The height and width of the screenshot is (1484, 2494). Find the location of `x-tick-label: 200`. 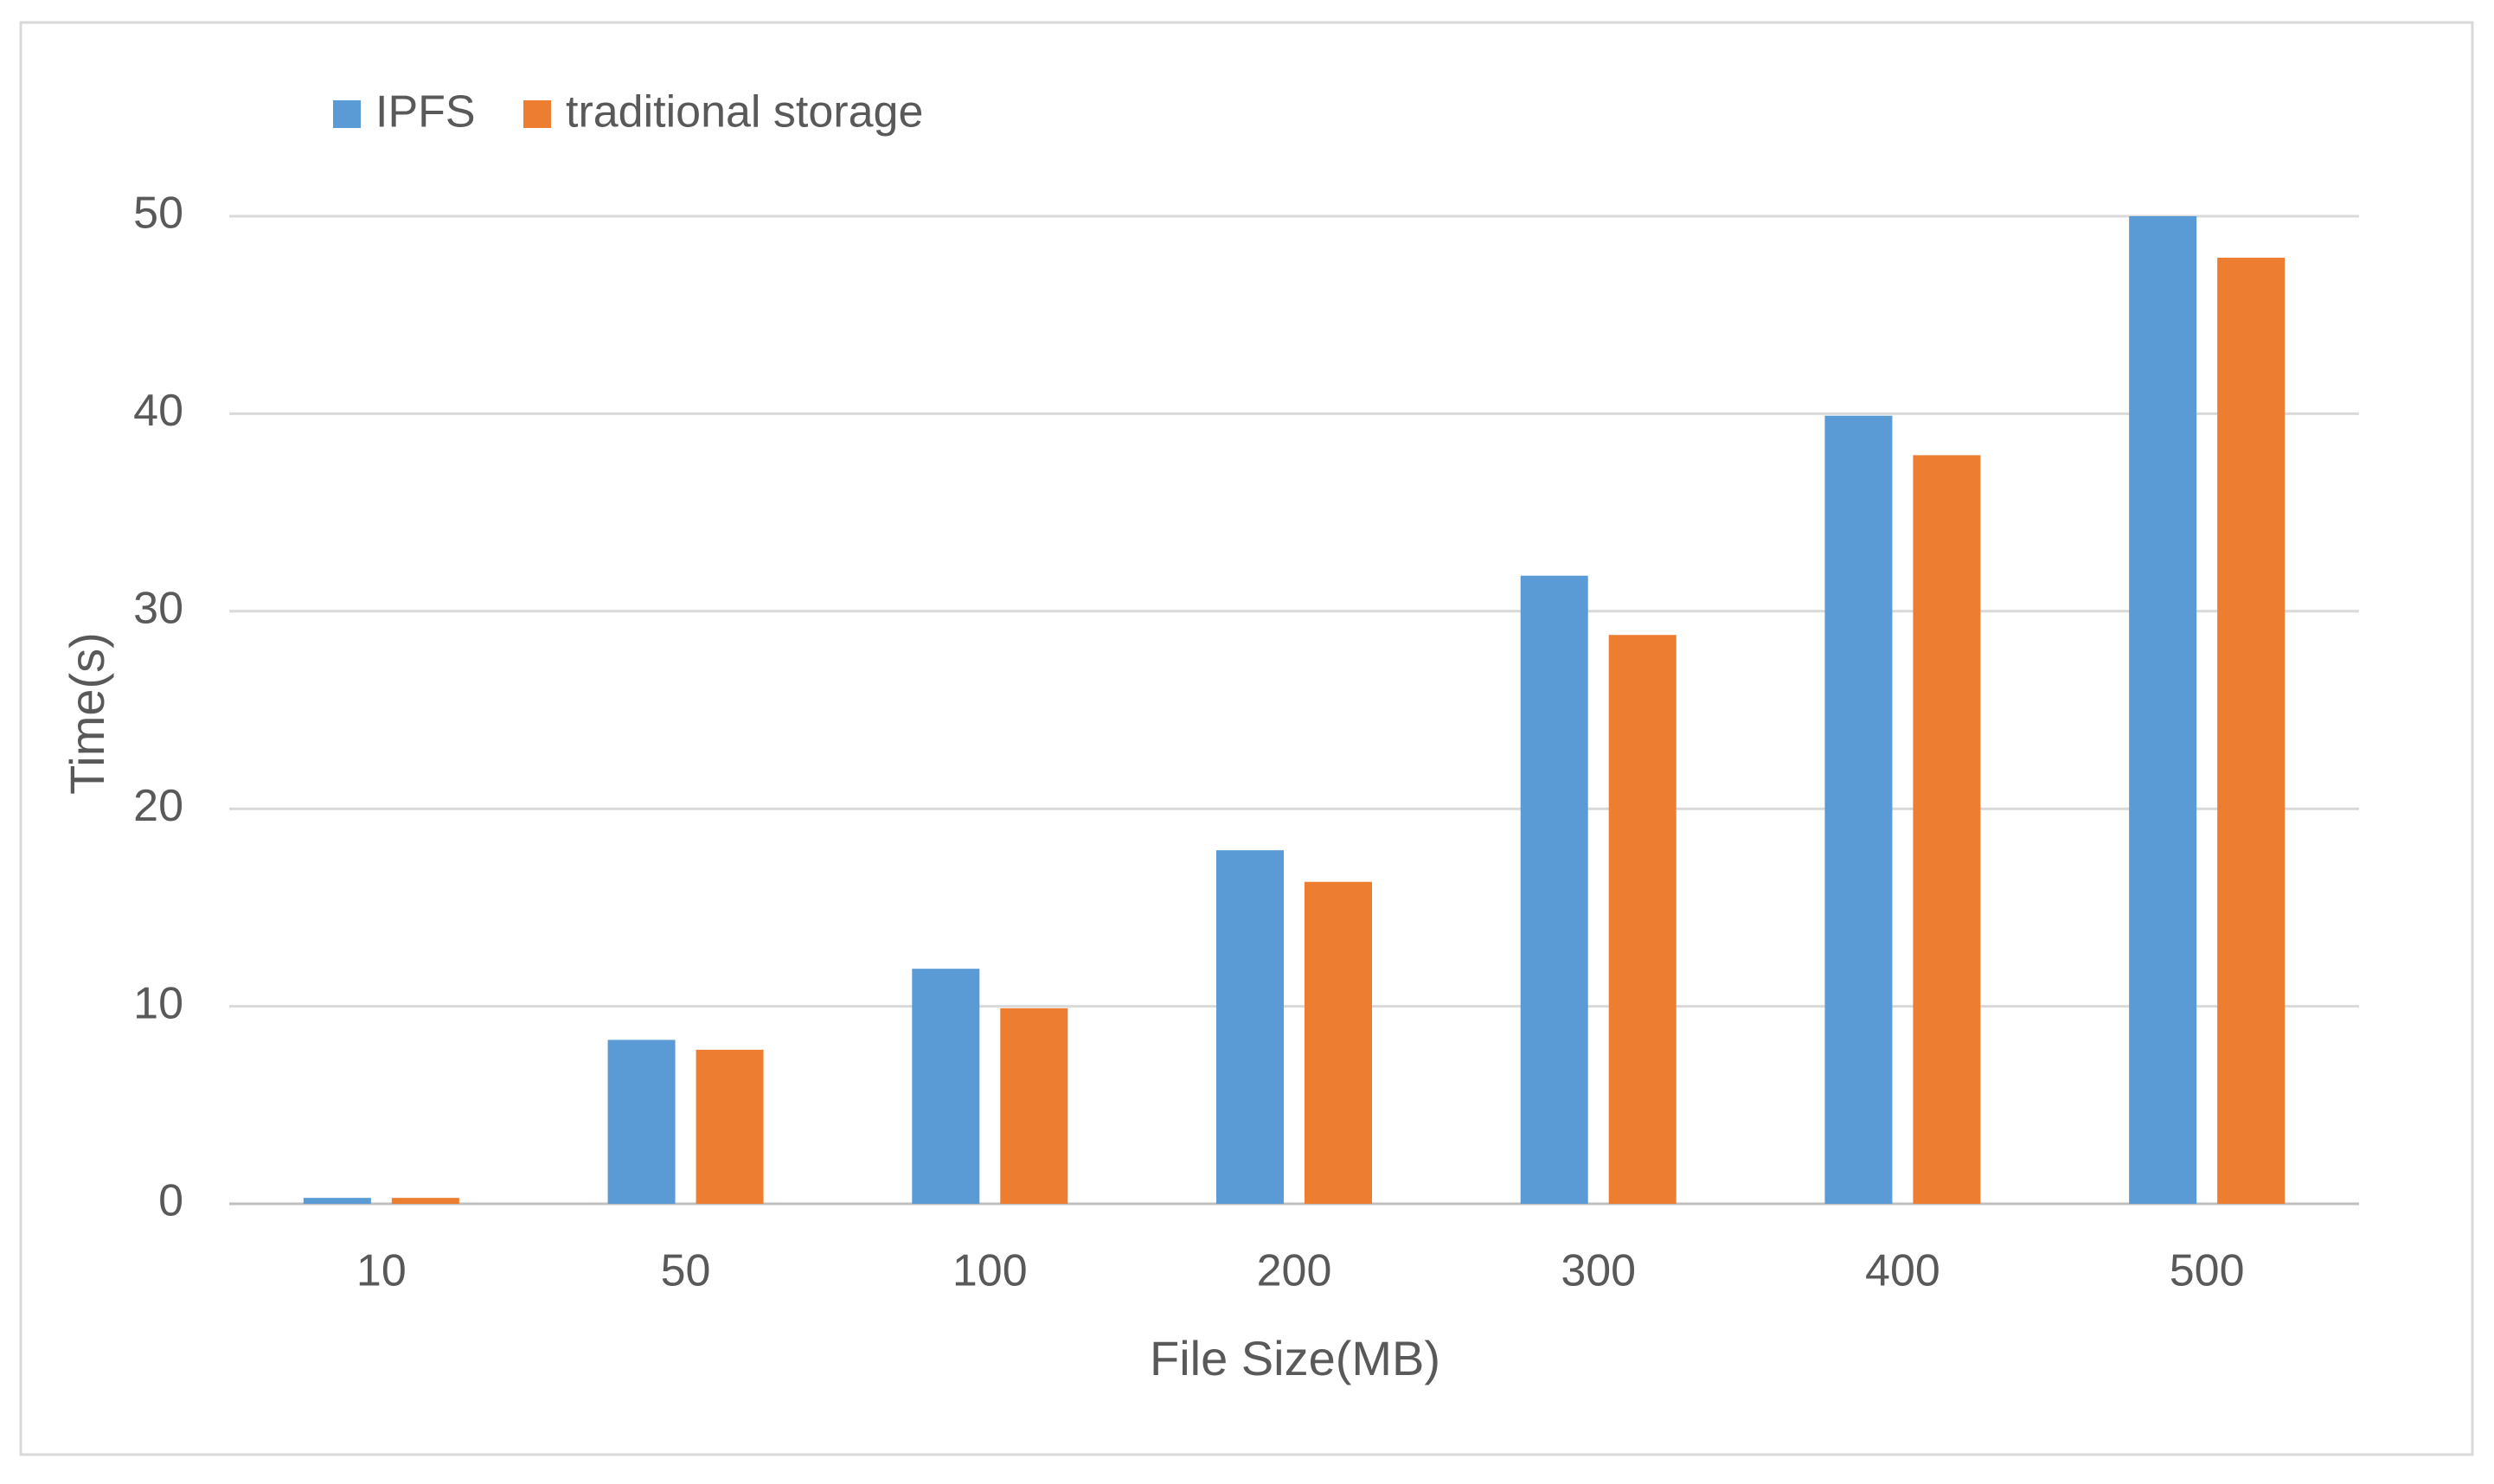

x-tick-label: 200 is located at coordinates (1294, 1271).